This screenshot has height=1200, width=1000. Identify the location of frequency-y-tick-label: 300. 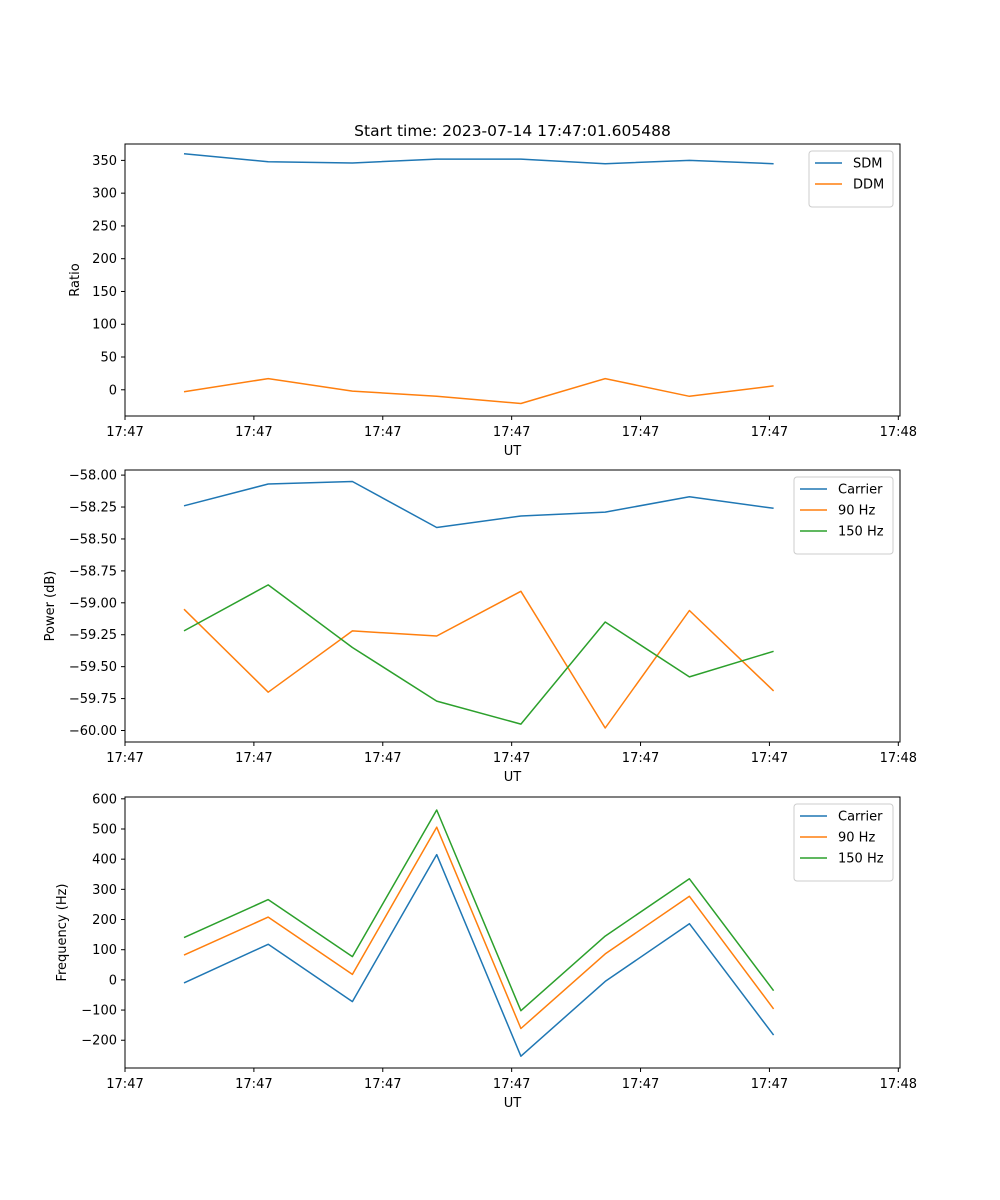
(104, 890).